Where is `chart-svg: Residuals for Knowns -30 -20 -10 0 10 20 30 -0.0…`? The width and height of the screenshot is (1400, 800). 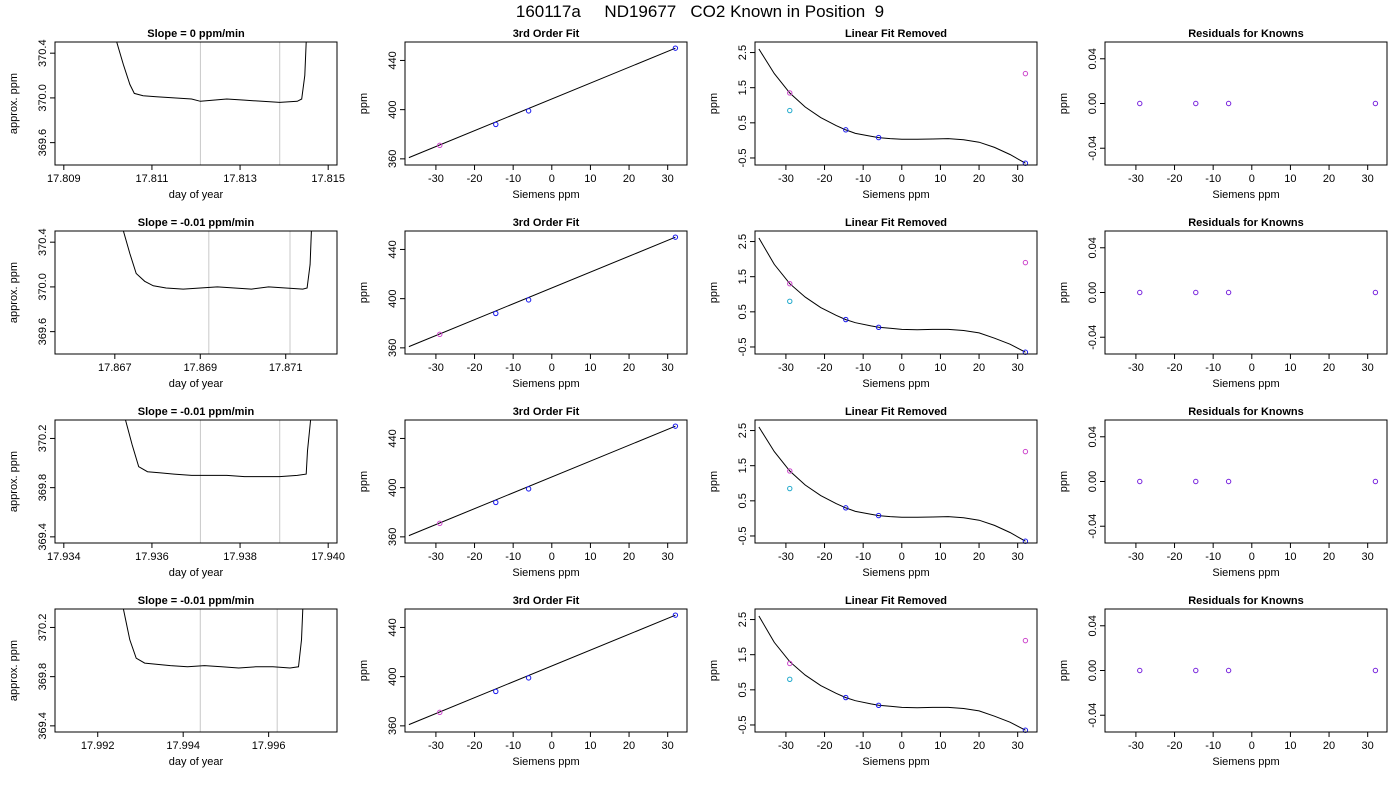
chart-svg: Residuals for Knowns -30 -20 -10 0 10 20 30 -0.0… is located at coordinates (1223, 492).